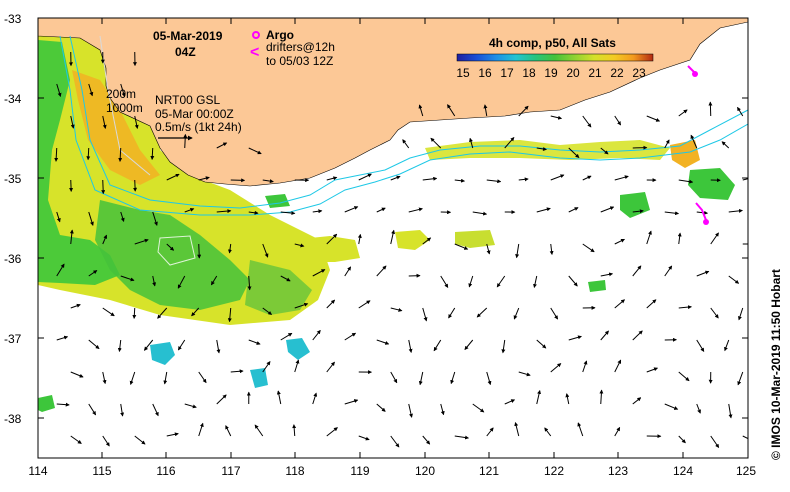  What do you see at coordinates (573, 73) in the screenshot?
I see `colorbar-tick-label: 20` at bounding box center [573, 73].